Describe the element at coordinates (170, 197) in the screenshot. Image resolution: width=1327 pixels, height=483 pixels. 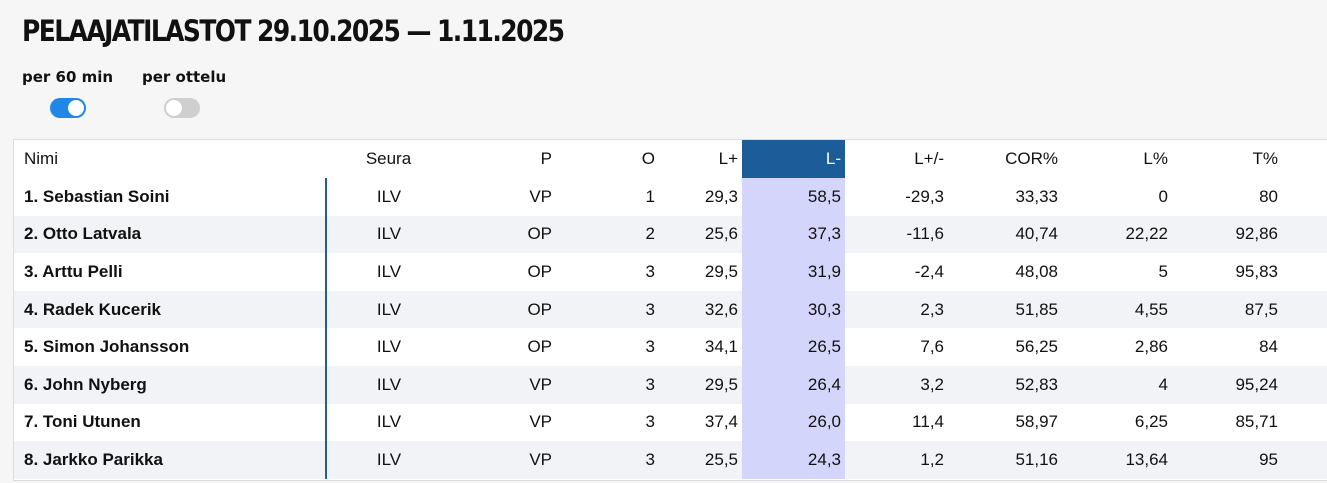
I see `cell-name: 1. Sebastian Soini` at that location.